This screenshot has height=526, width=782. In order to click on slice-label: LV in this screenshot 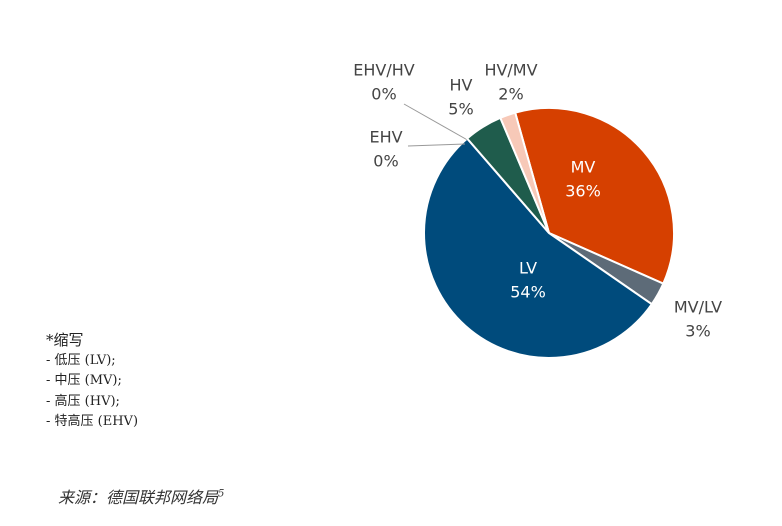, I will do `click(528, 268)`.